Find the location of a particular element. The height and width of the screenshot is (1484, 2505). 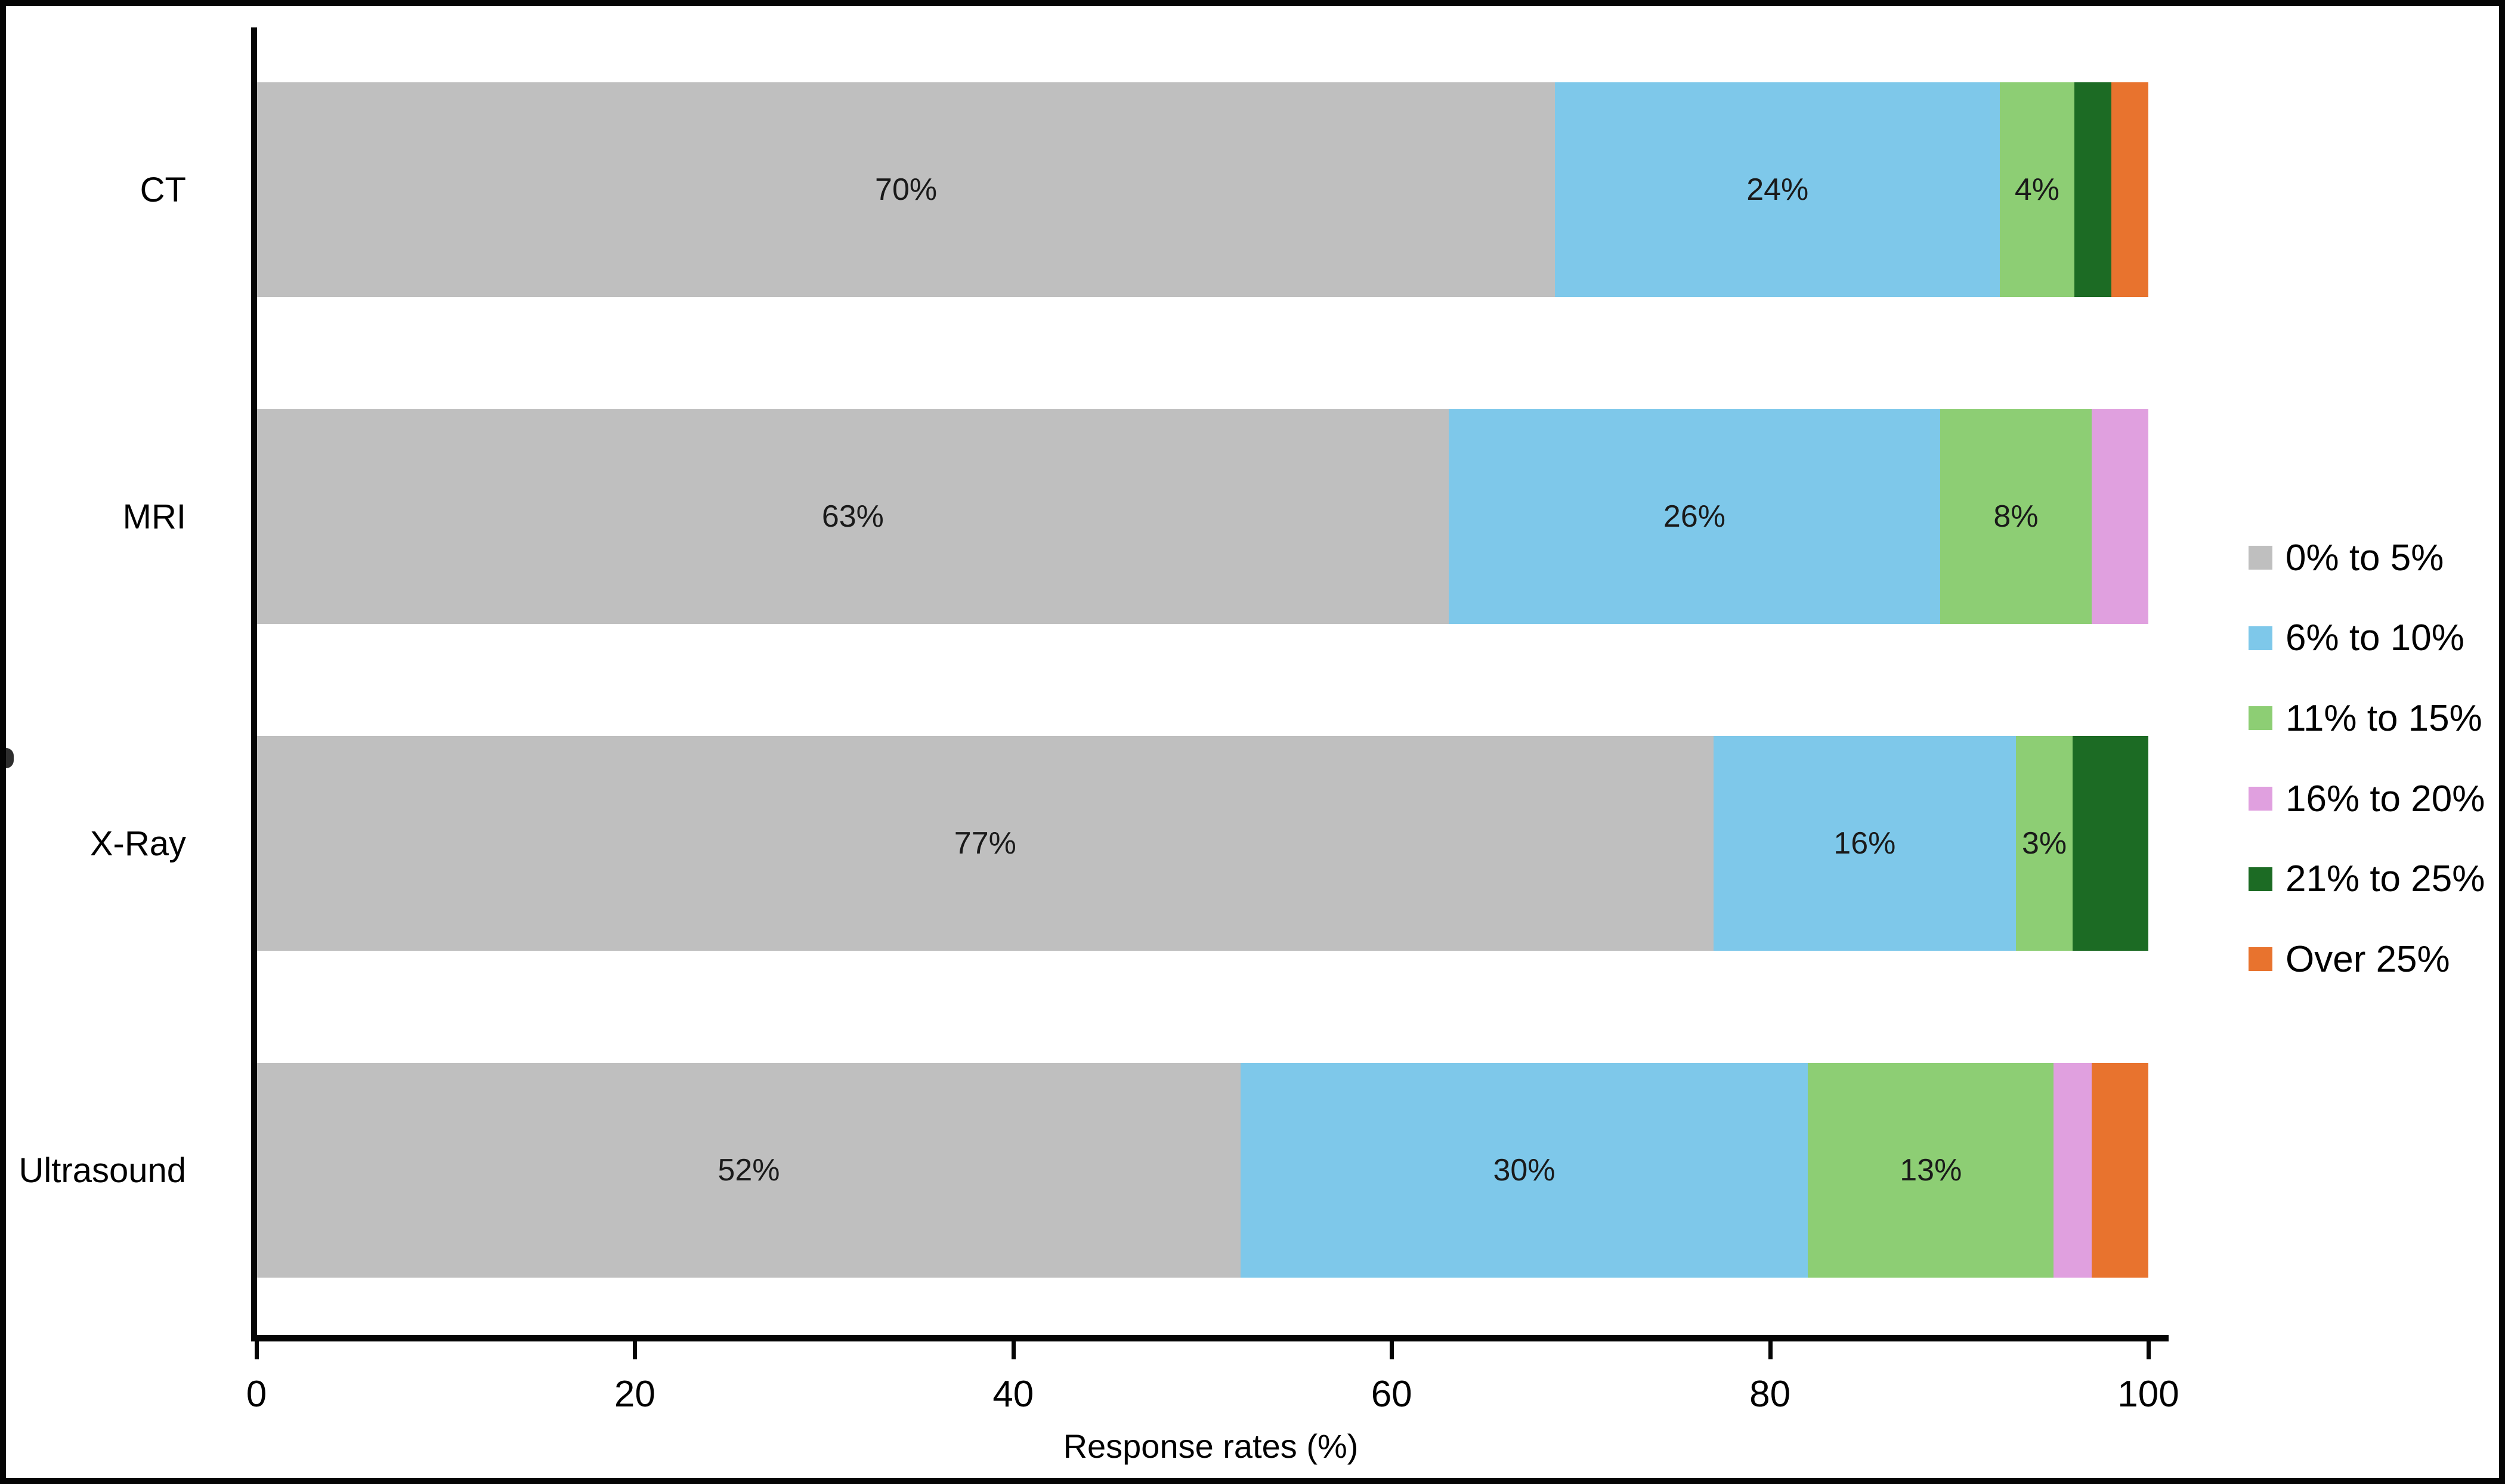

bar-segment-ct-0-to-5-: 70% is located at coordinates (906, 189).